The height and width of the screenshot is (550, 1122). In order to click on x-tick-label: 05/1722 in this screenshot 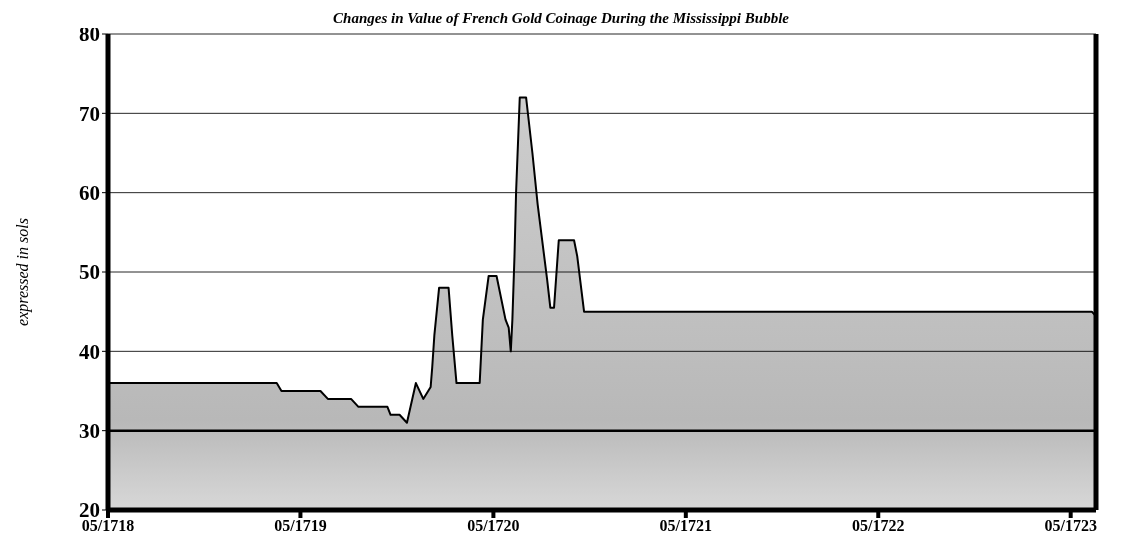, I will do `click(878, 526)`.